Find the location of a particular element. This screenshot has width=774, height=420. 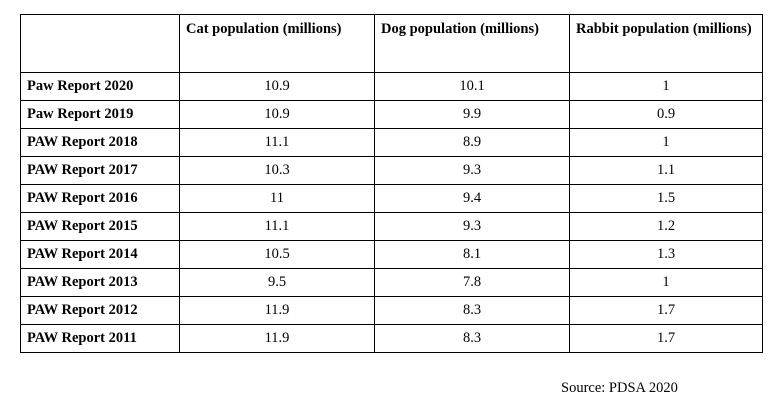

cat-value: 10.5 is located at coordinates (277, 254).